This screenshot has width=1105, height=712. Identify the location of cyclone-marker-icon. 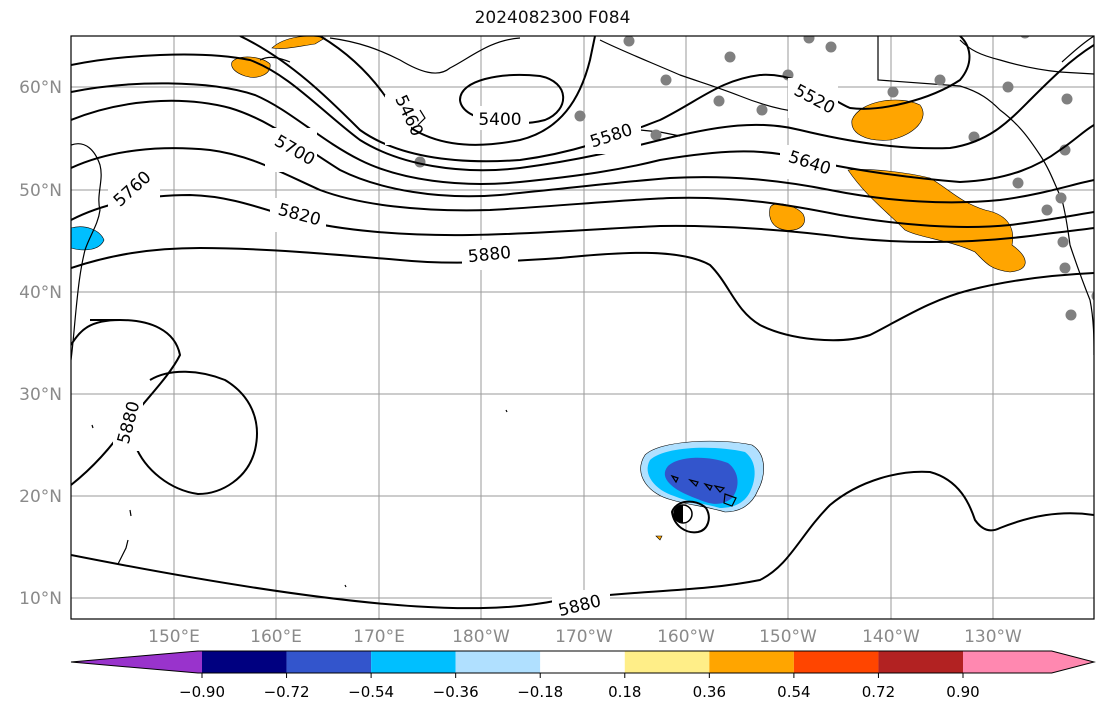
(683, 514).